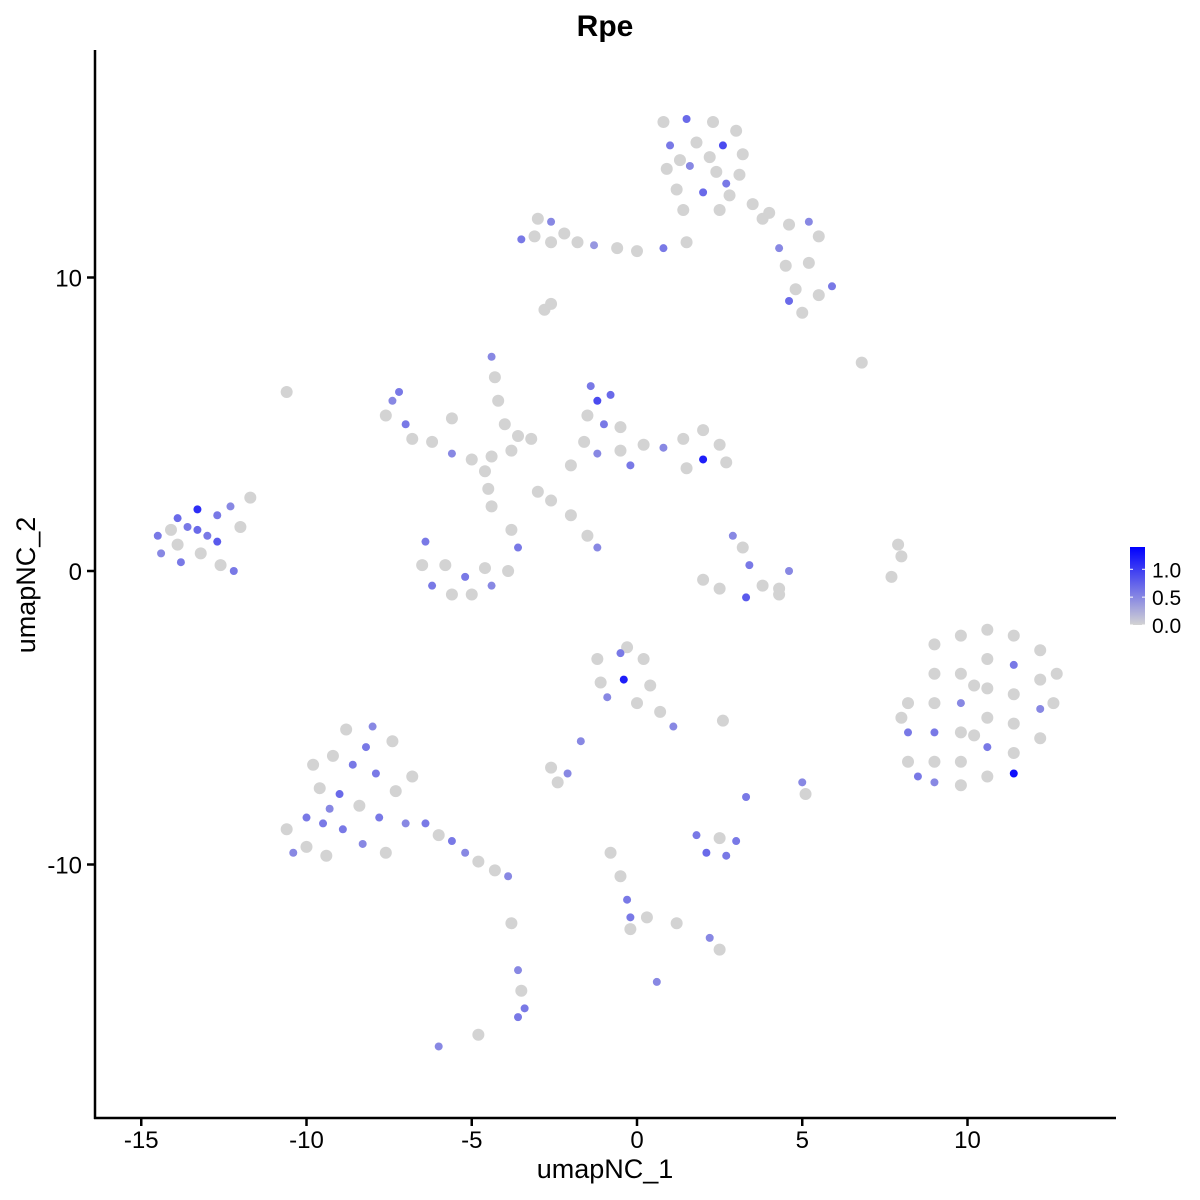 Image resolution: width=1200 pixels, height=1200 pixels. Describe the element at coordinates (802, 1140) in the screenshot. I see `x-tick-label: 5` at that location.